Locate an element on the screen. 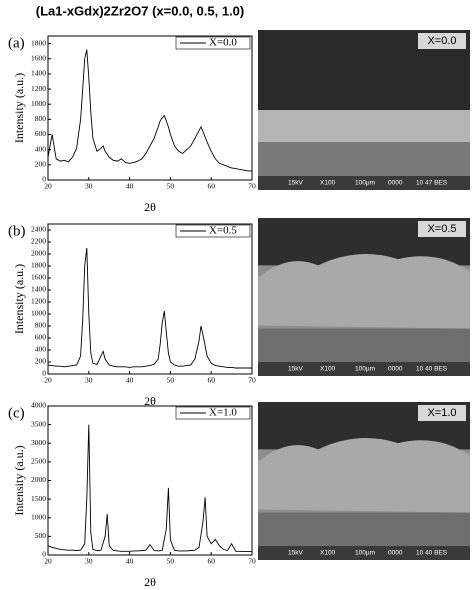 The image size is (474, 590). y-tick-label: 3000 is located at coordinates (38, 442).